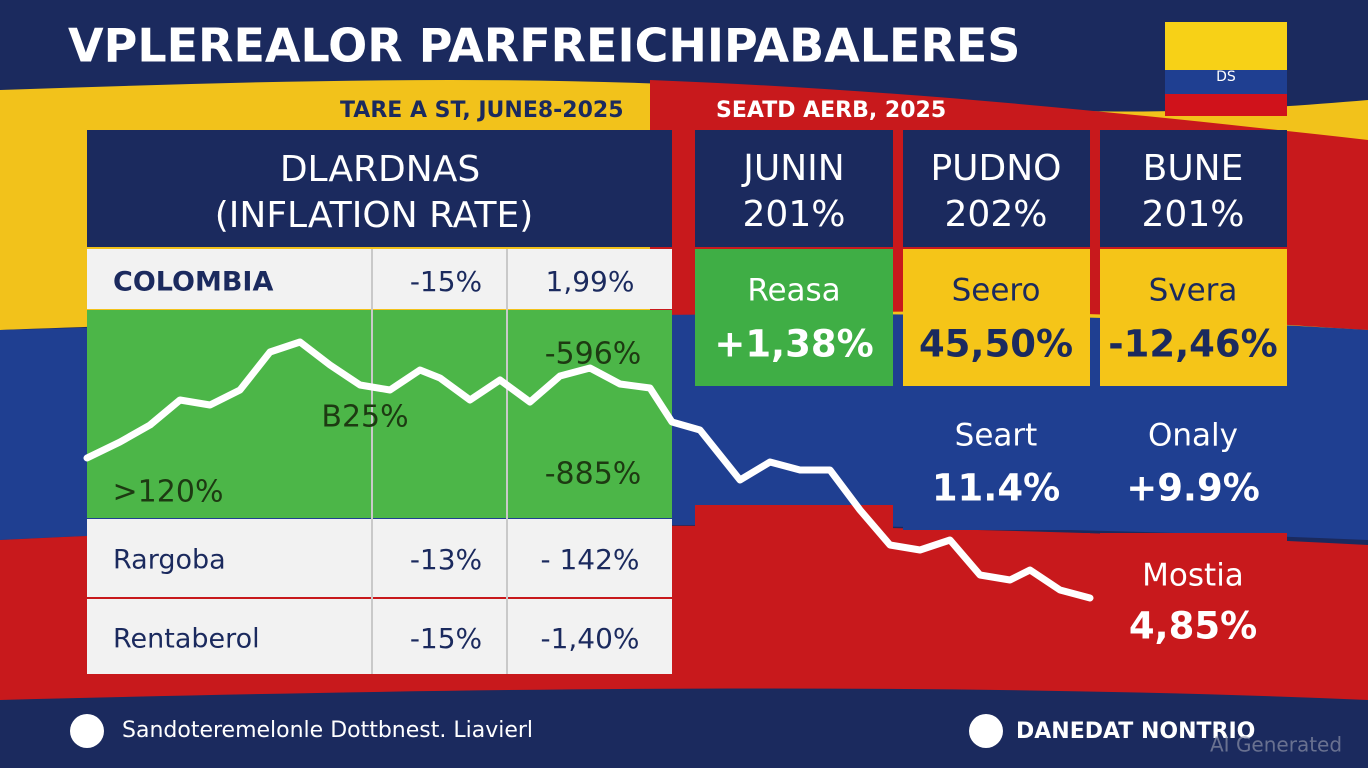 This screenshot has height=768, width=1368. Describe the element at coordinates (1226, 46) in the screenshot. I see `flag-yellow` at that location.